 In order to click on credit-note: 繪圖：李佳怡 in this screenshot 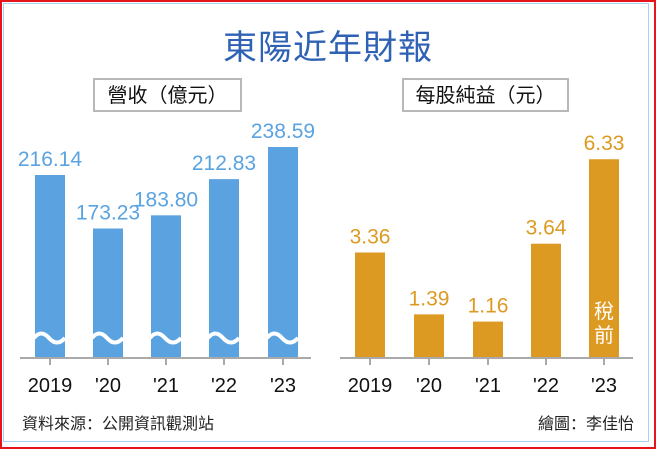, I will do `click(585, 423)`.